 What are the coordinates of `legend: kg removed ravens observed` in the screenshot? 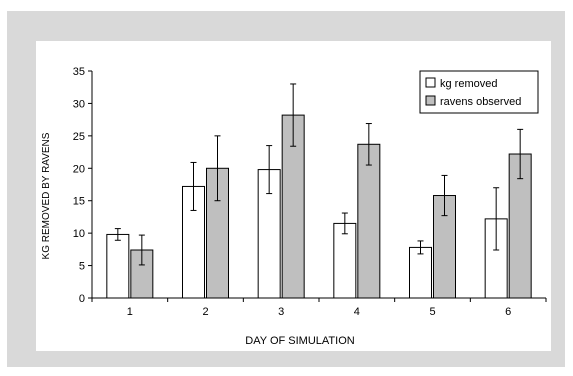 It's located at (479, 92).